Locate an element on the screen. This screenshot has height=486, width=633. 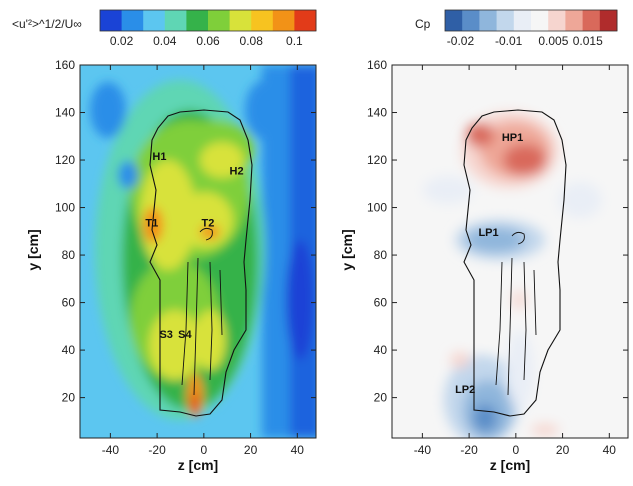
right-y-axis-label: y [cm] is located at coordinates (347, 249).